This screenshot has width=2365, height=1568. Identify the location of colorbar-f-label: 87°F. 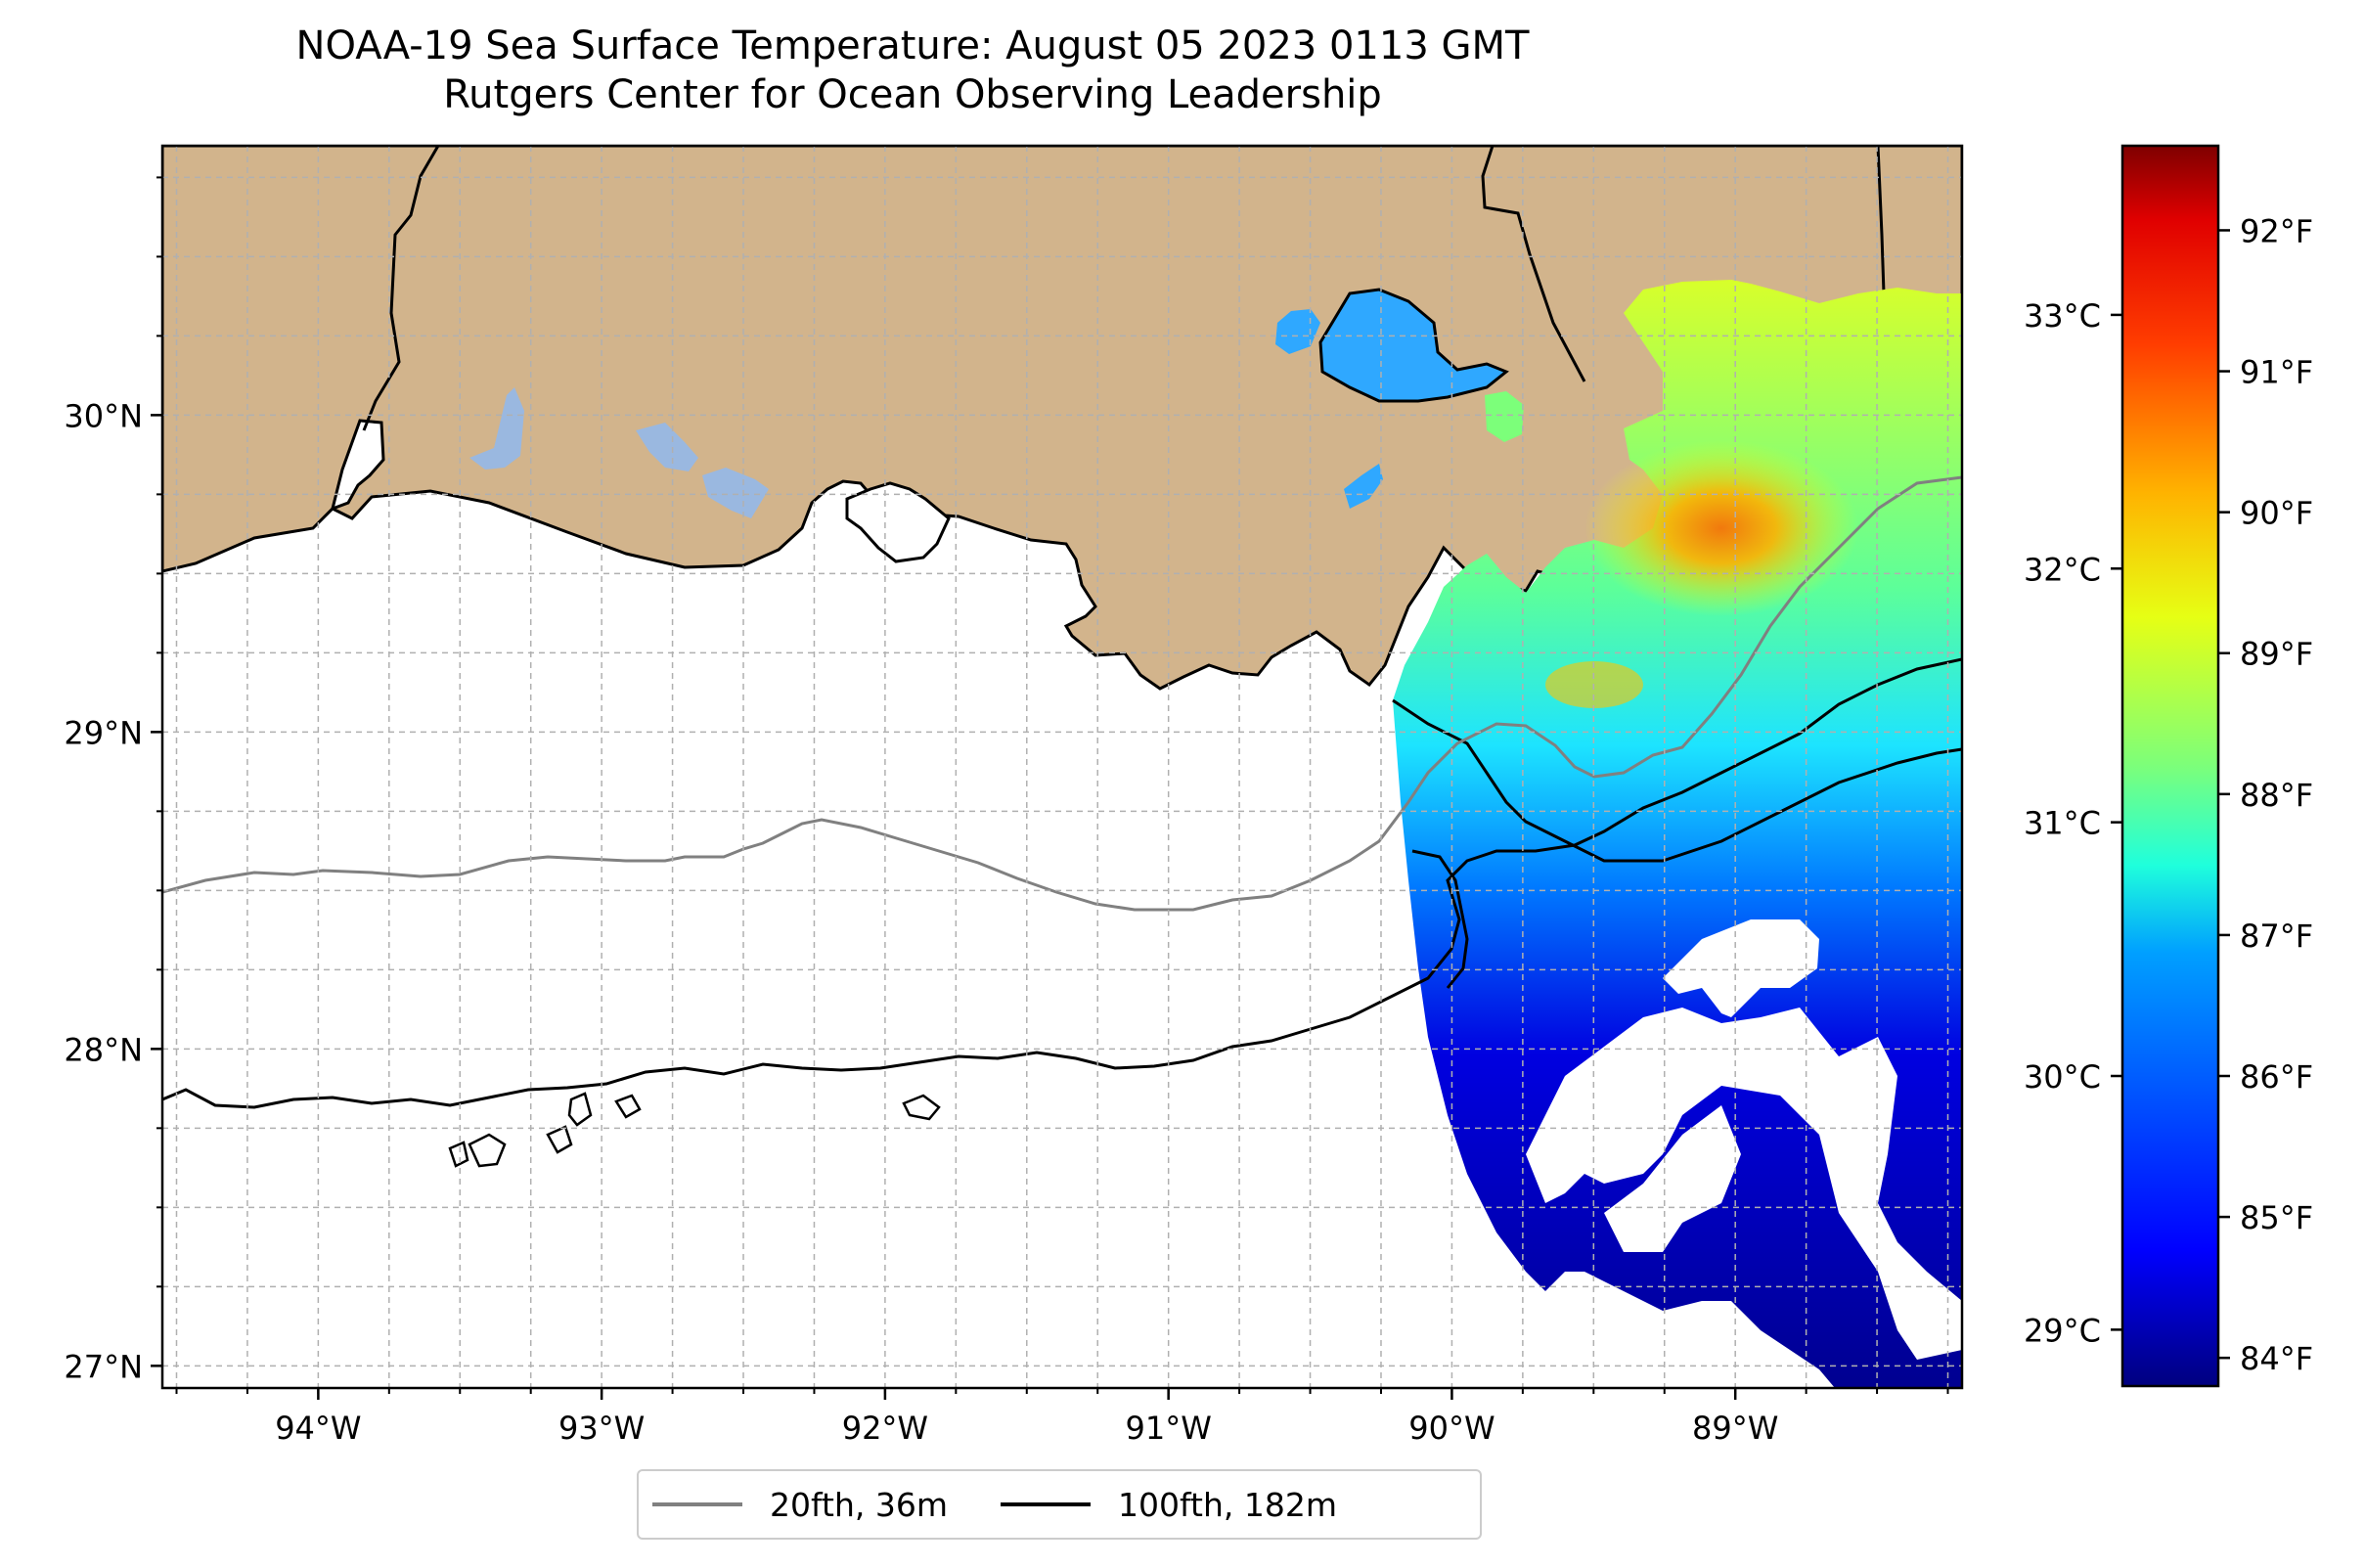
(2276, 936).